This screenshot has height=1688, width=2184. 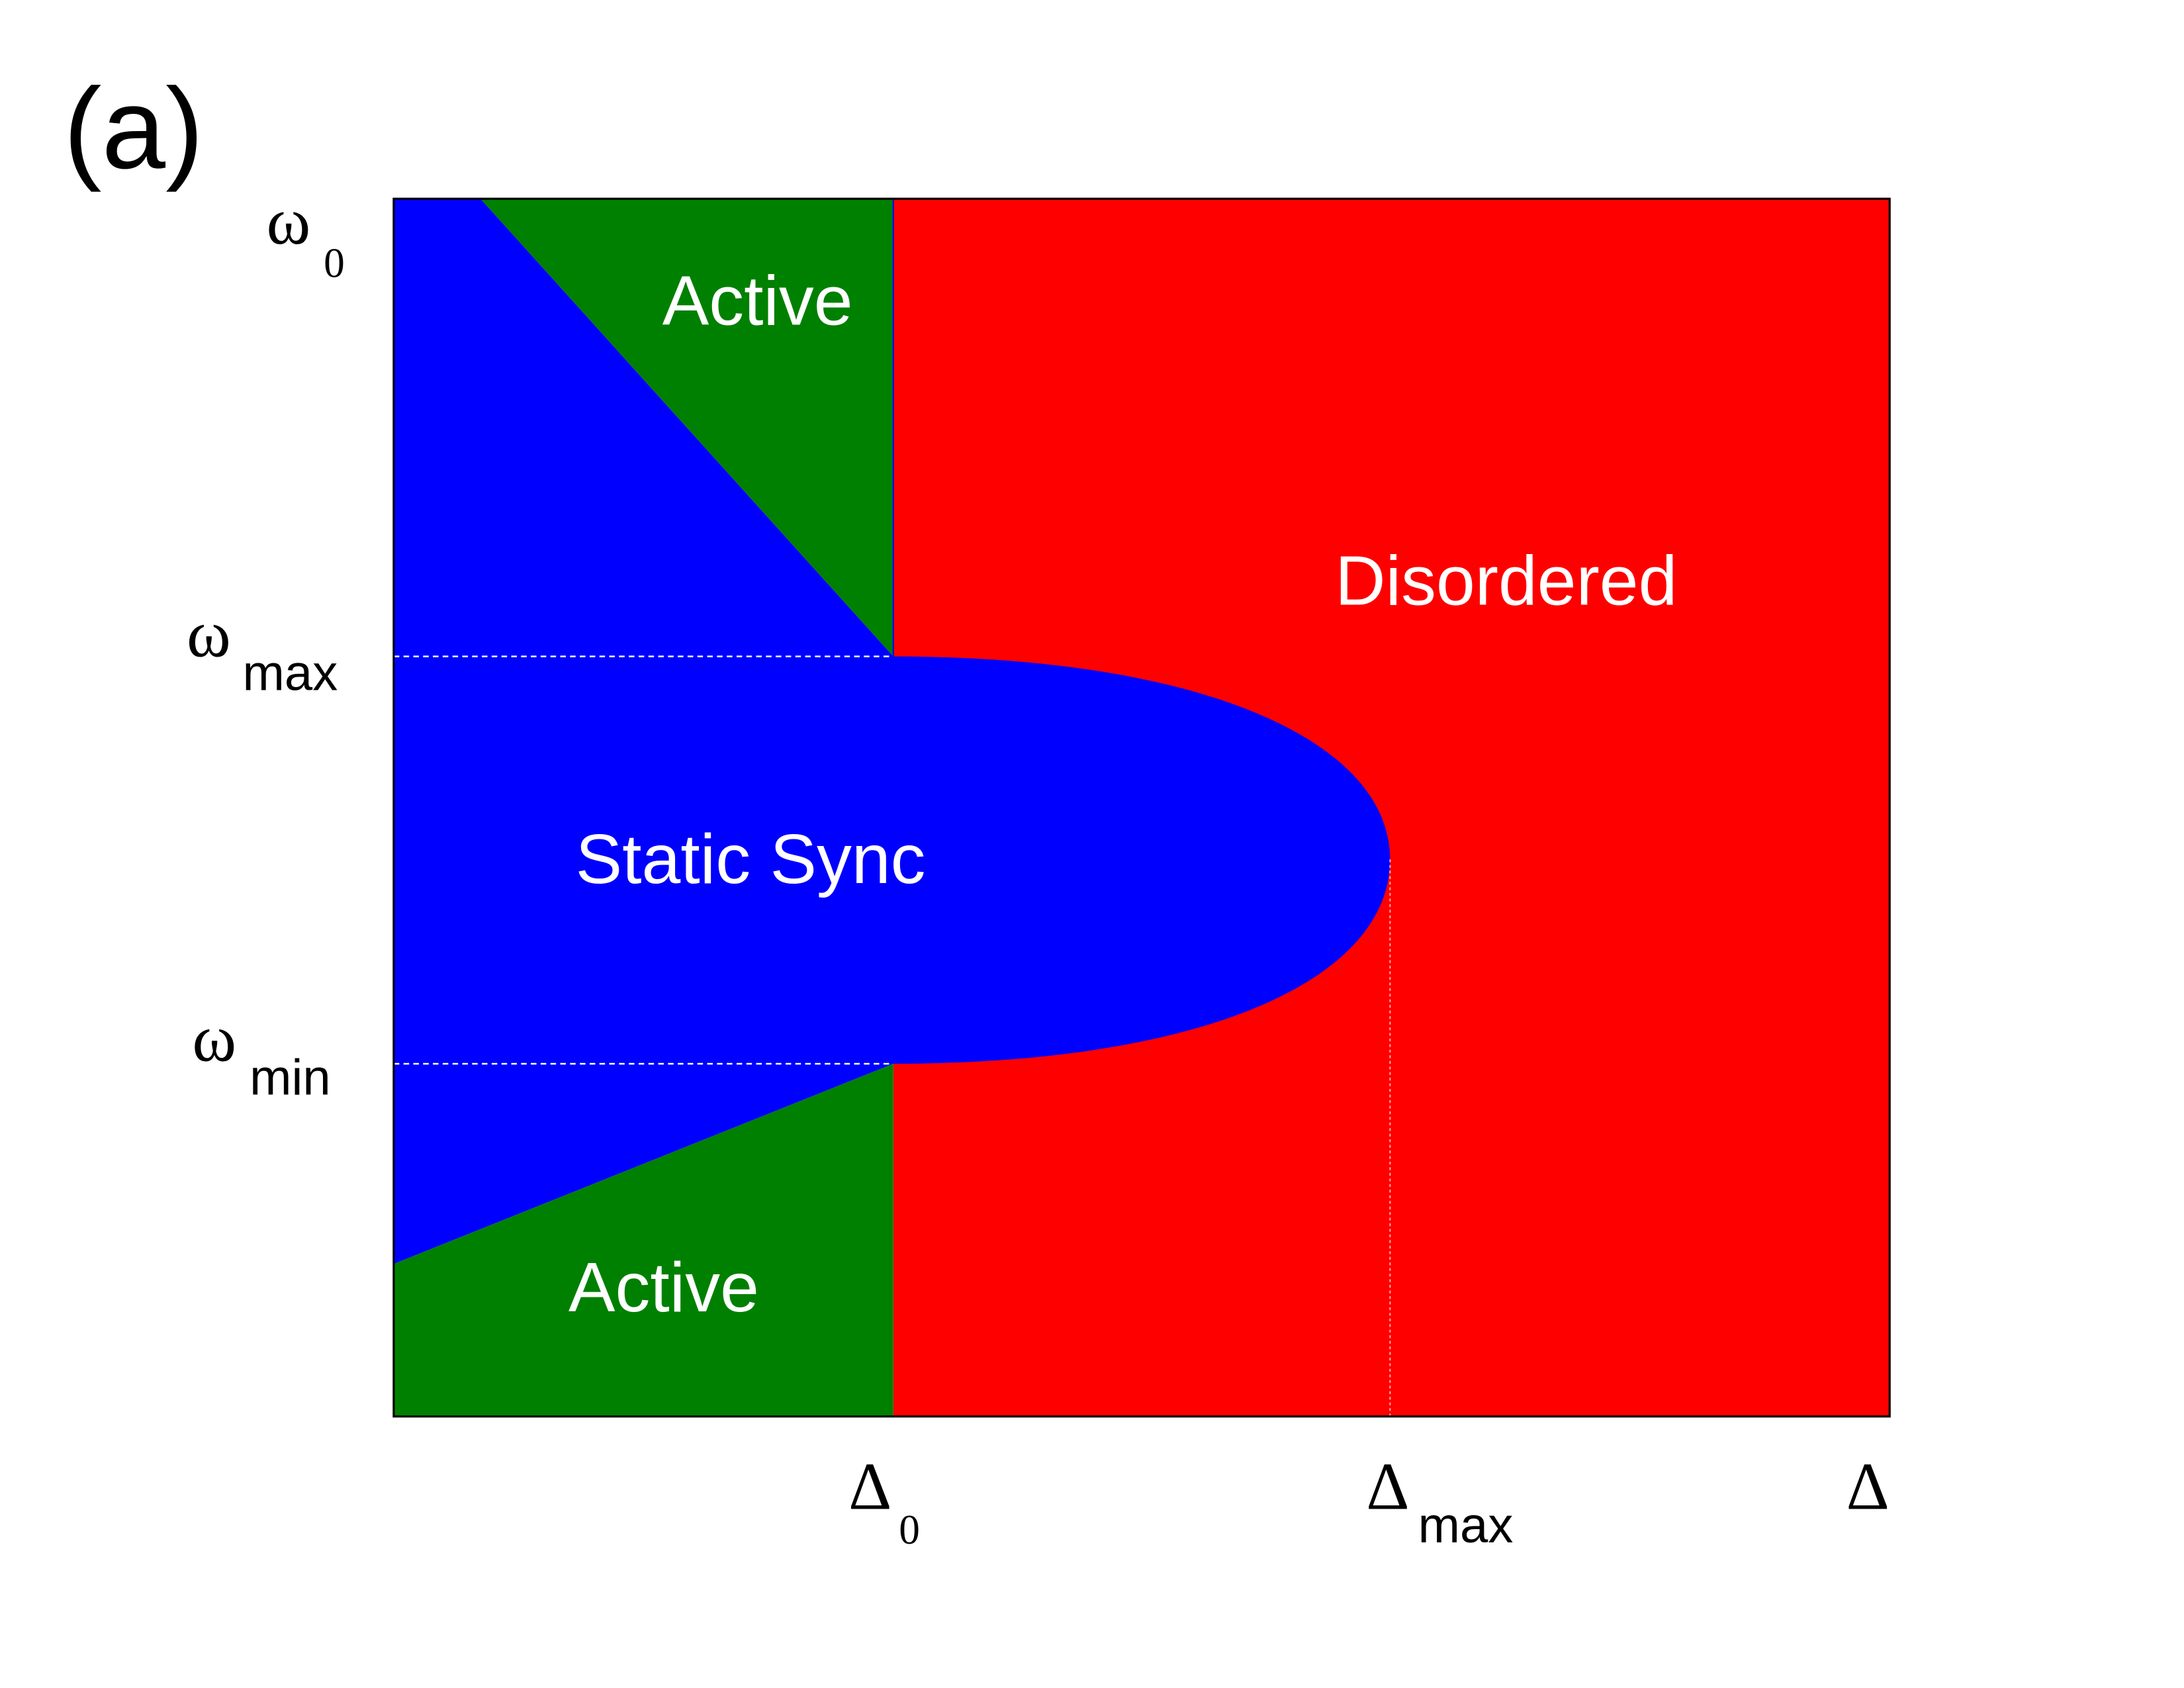 What do you see at coordinates (214, 1039) in the screenshot?
I see `omega-min-symbol: ω` at bounding box center [214, 1039].